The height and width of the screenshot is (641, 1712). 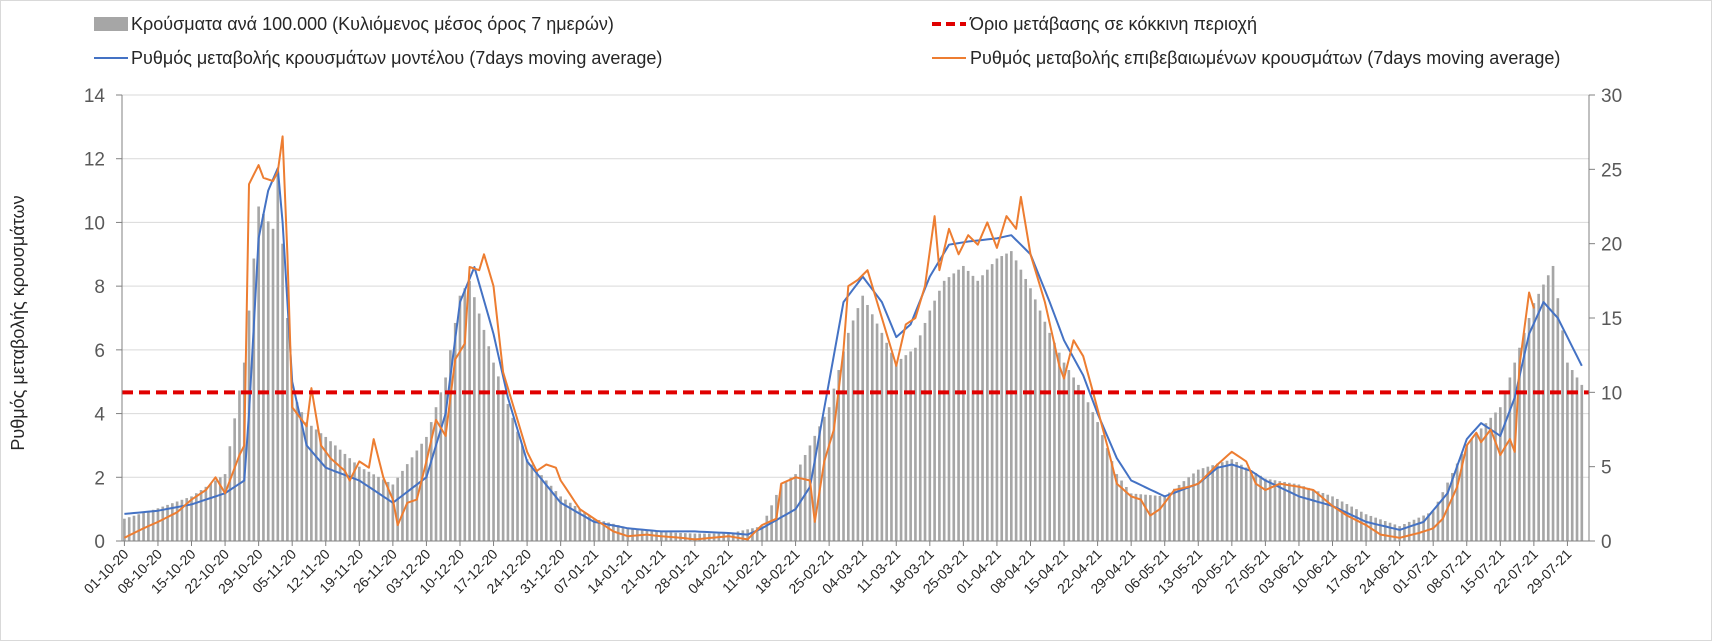 I want to click on legend-item-threshold: Όριο μετάβασης σε κόκκινη περιοχή, so click(x=1094, y=24).